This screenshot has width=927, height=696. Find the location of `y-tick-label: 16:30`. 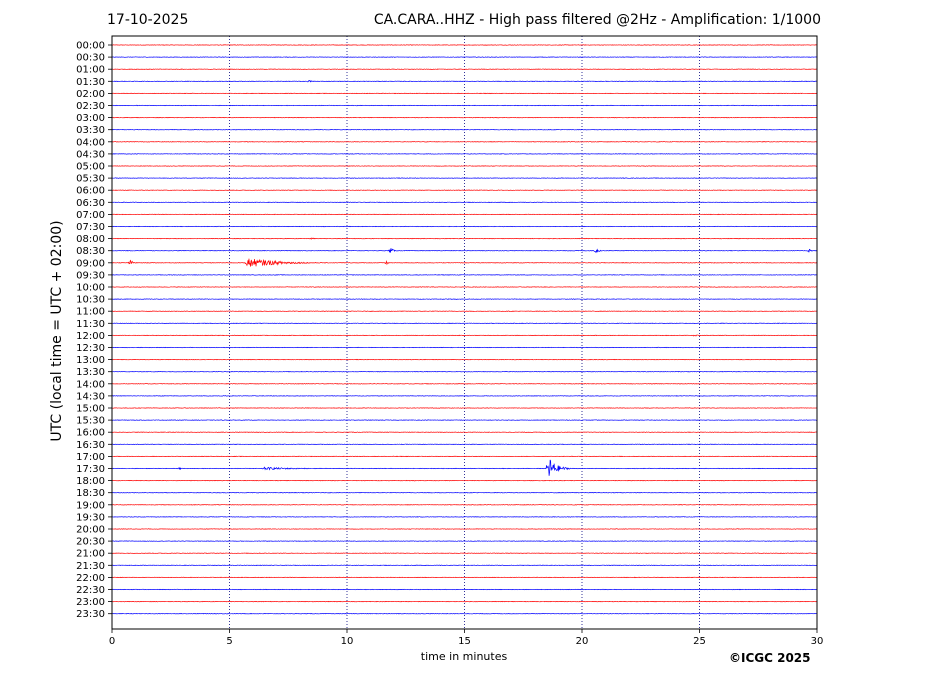

y-tick-label: 16:30 is located at coordinates (90, 445).